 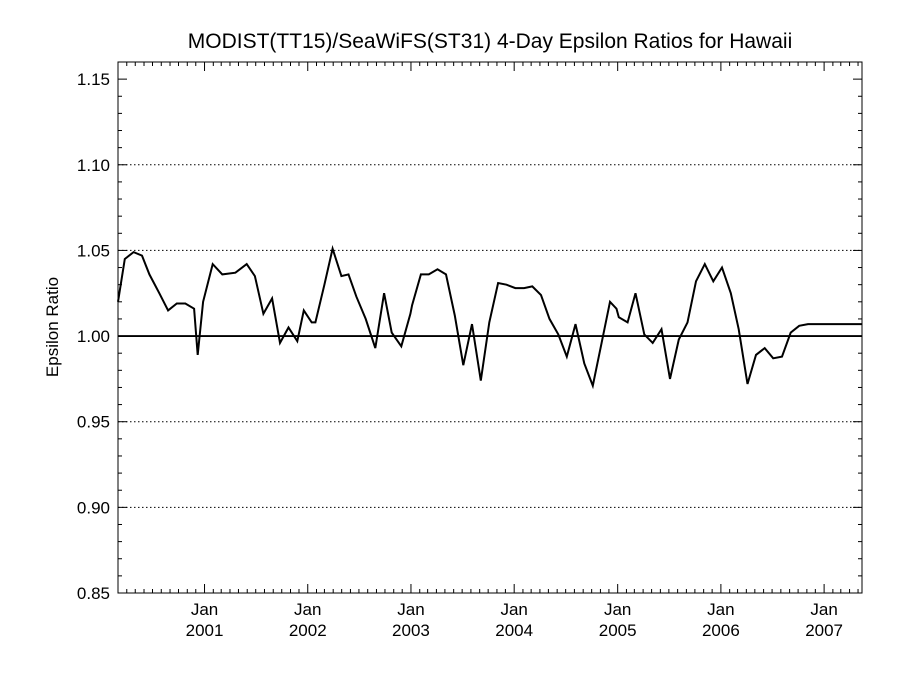 What do you see at coordinates (93, 336) in the screenshot?
I see `y-tick-label: 1.00` at bounding box center [93, 336].